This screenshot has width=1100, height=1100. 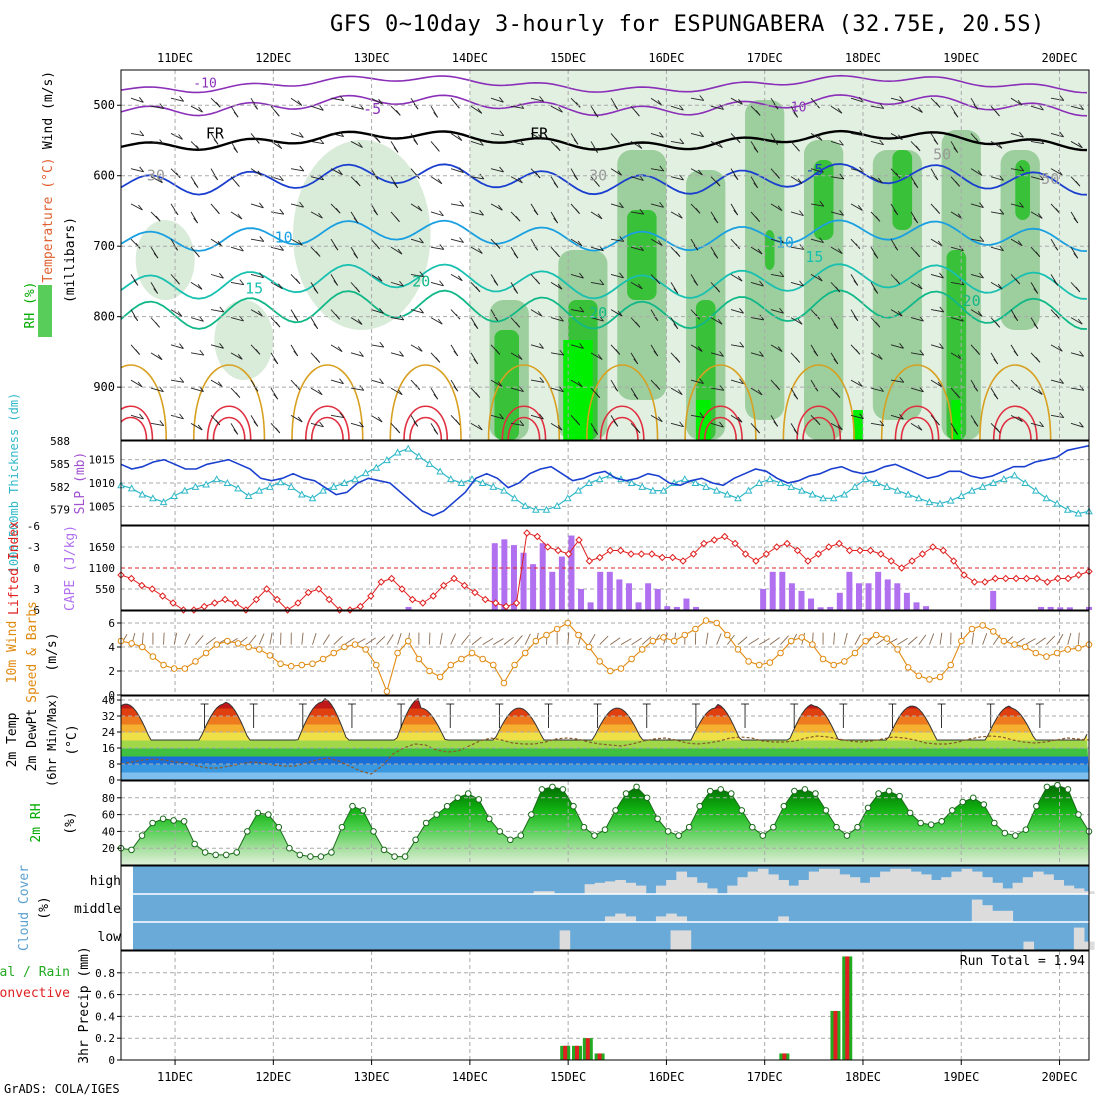 I want to click on contour-label: 10, so click(x=785, y=243).